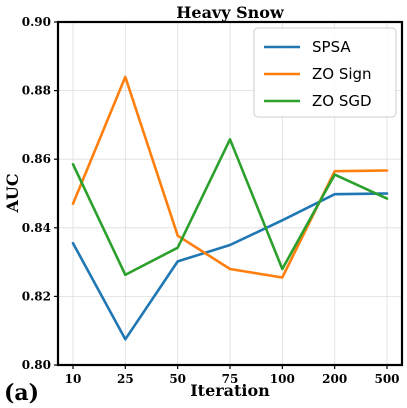 The width and height of the screenshot is (407, 408). I want to click on x-tick-label: 50, so click(177, 379).